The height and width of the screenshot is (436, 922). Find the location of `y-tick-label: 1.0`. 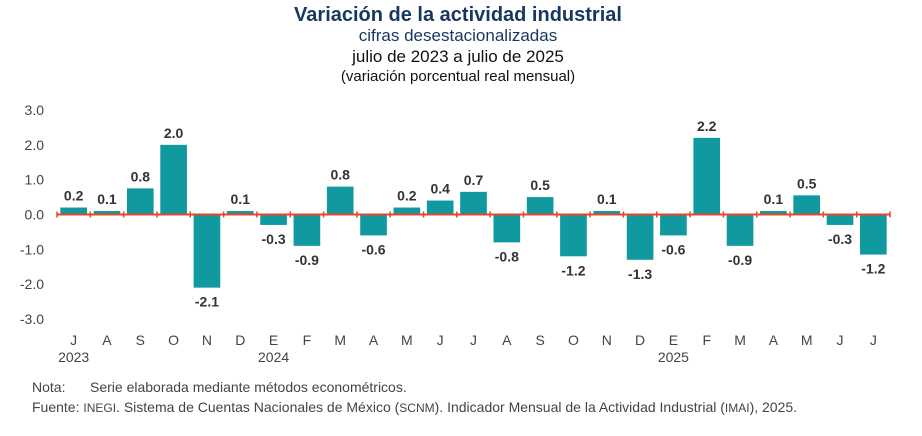

y-tick-label: 1.0 is located at coordinates (35, 180).